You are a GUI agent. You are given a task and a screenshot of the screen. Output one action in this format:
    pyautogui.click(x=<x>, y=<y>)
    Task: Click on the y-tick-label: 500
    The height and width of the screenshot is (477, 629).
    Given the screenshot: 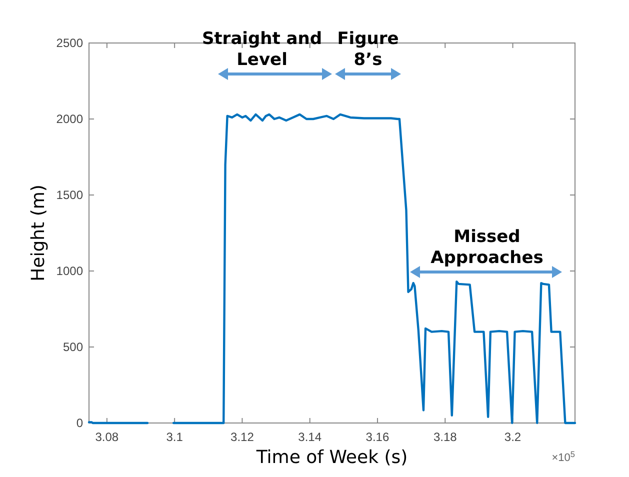 What is the action you would take?
    pyautogui.click(x=73, y=347)
    